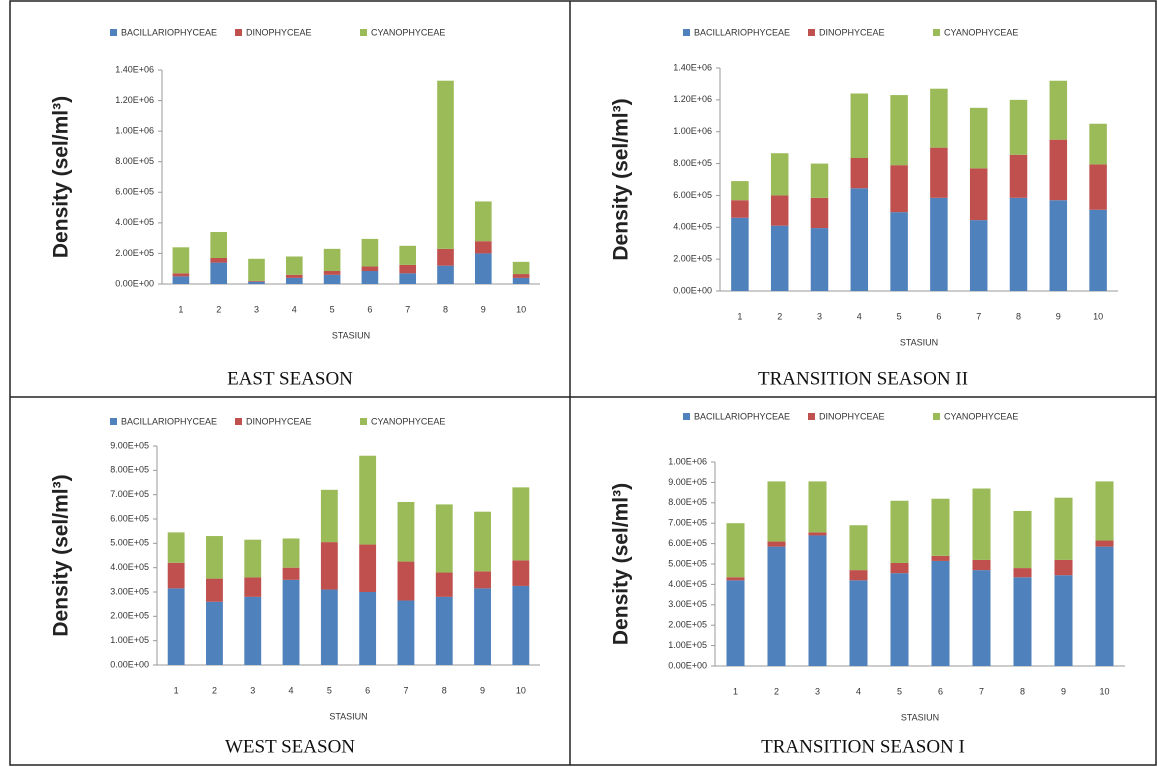 The width and height of the screenshot is (1158, 767). I want to click on x-tick-label: 9, so click(1058, 316).